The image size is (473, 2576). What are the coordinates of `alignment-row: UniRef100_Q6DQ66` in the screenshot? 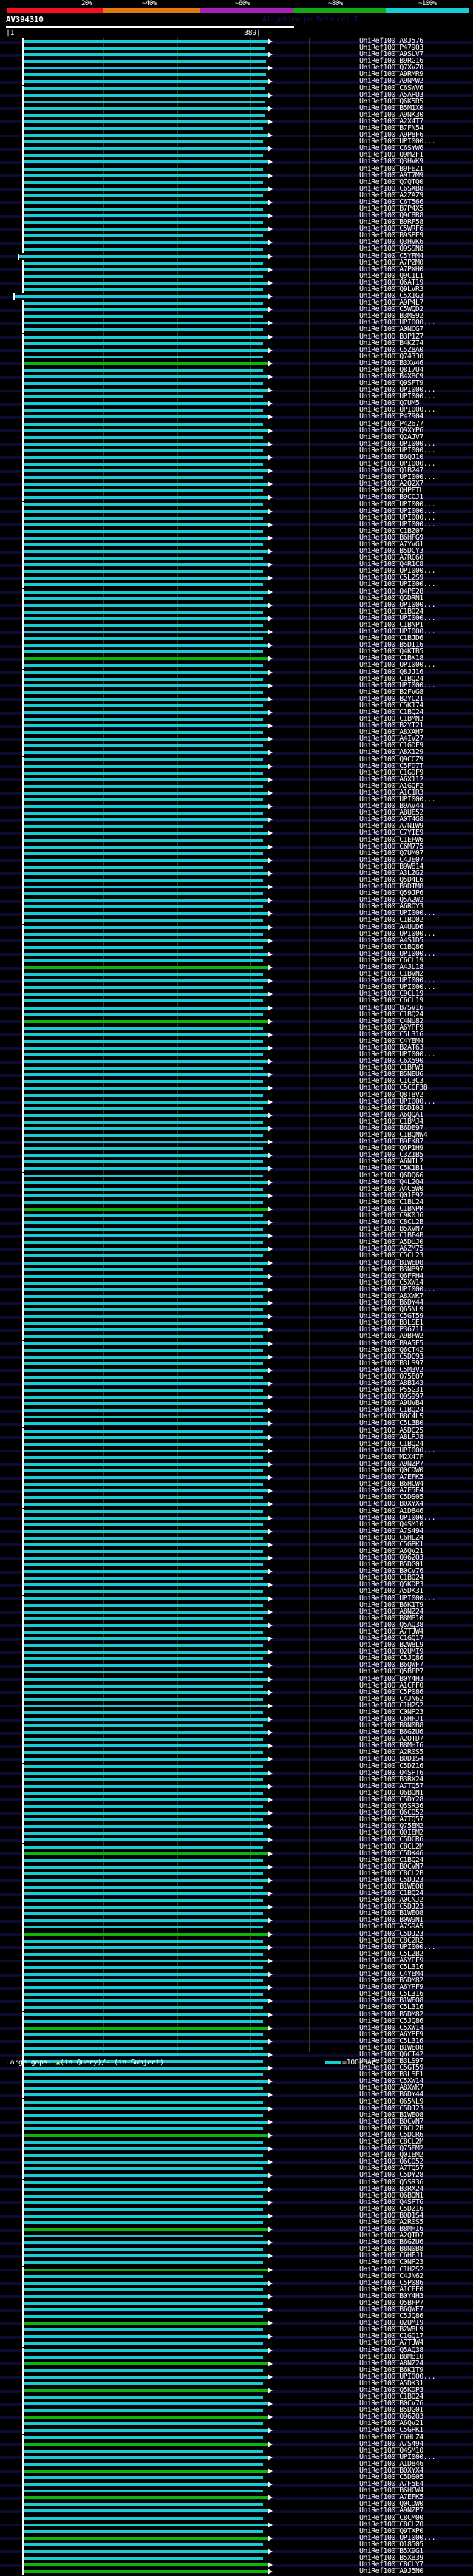 It's located at (236, 1176).